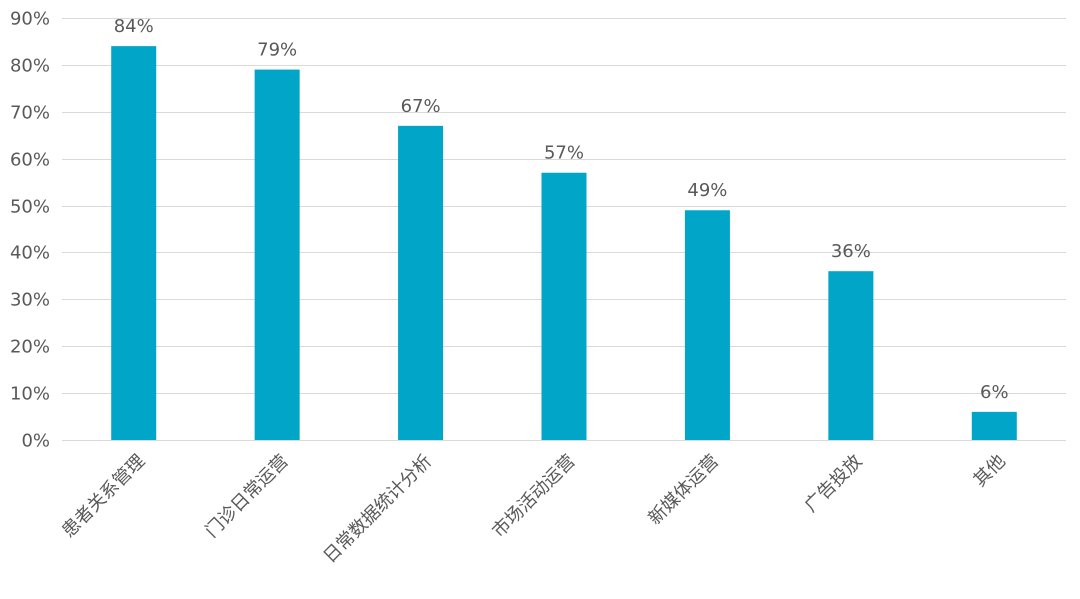  Describe the element at coordinates (30, 394) in the screenshot. I see `y-tick-label: 10%` at that location.